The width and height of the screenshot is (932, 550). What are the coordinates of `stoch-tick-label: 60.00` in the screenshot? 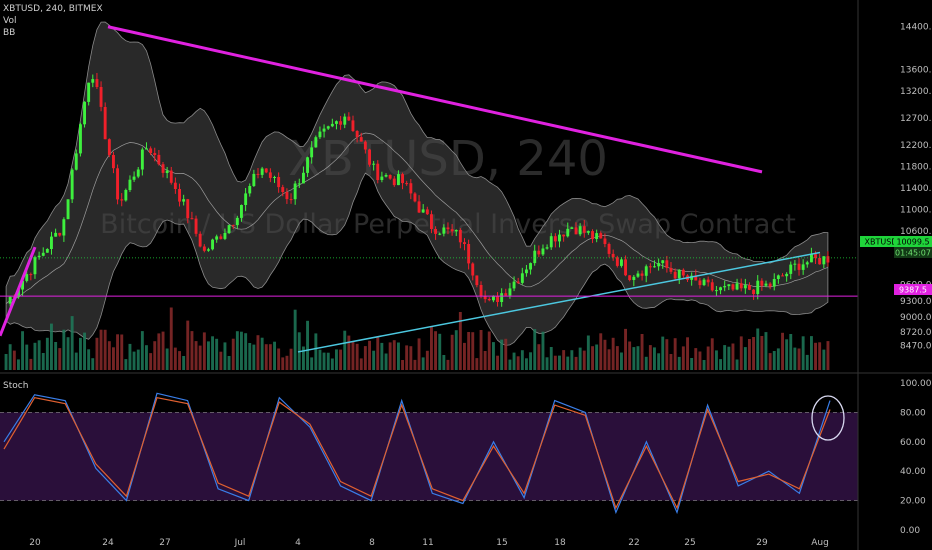 It's located at (913, 443).